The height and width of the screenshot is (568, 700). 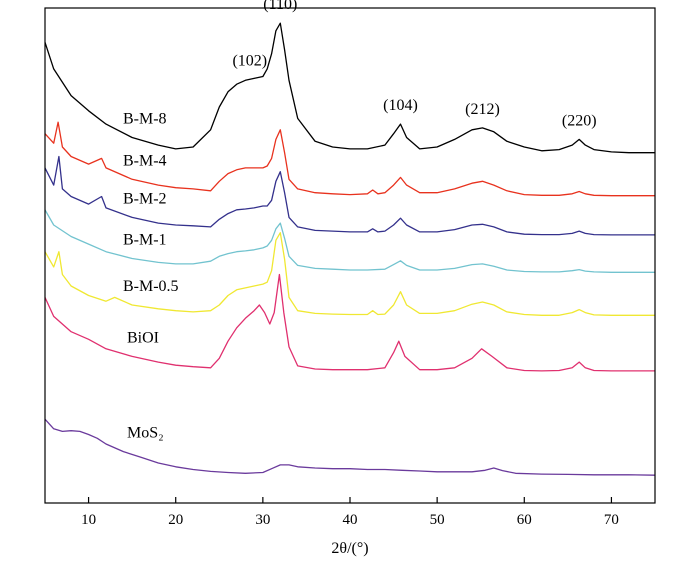 I want to click on peak-label: (212), so click(x=482, y=109).